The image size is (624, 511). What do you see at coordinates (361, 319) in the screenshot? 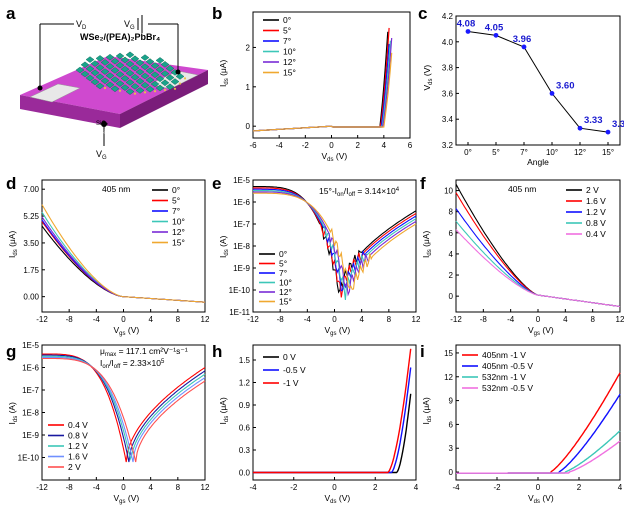
I see `x-tick-label-e: 4` at bounding box center [361, 319].